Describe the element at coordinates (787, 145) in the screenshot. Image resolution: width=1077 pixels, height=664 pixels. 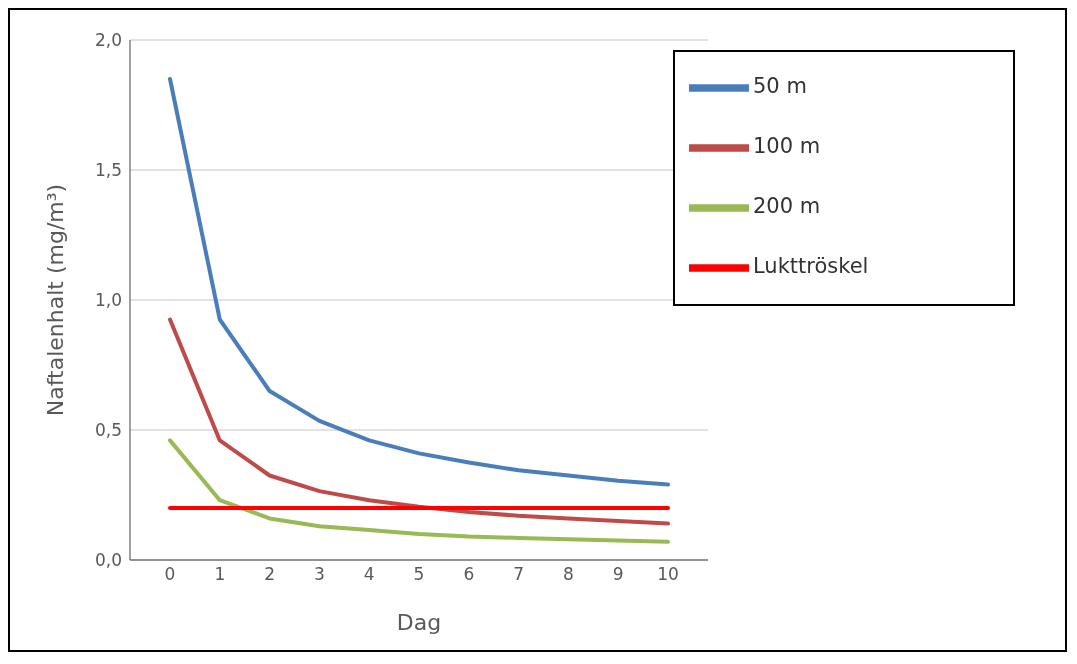
I see `legend-label: 100 m` at that location.